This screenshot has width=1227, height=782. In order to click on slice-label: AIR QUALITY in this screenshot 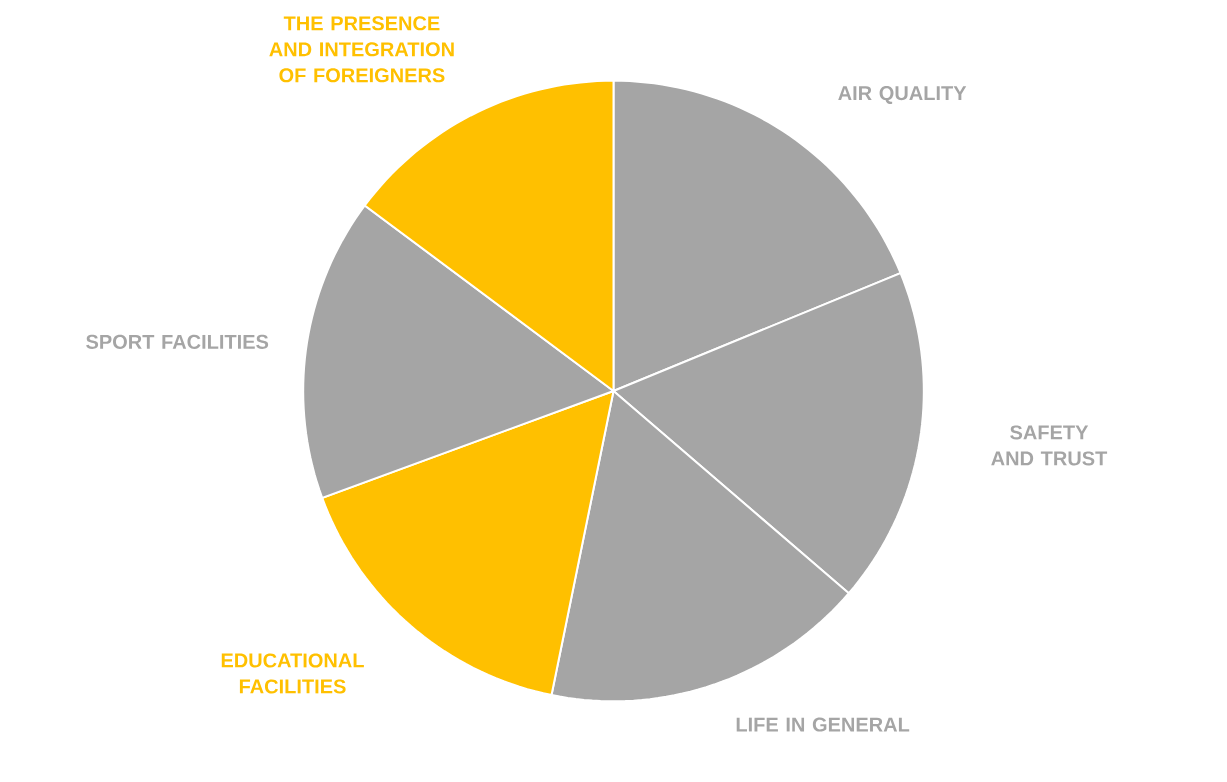, I will do `click(902, 95)`.